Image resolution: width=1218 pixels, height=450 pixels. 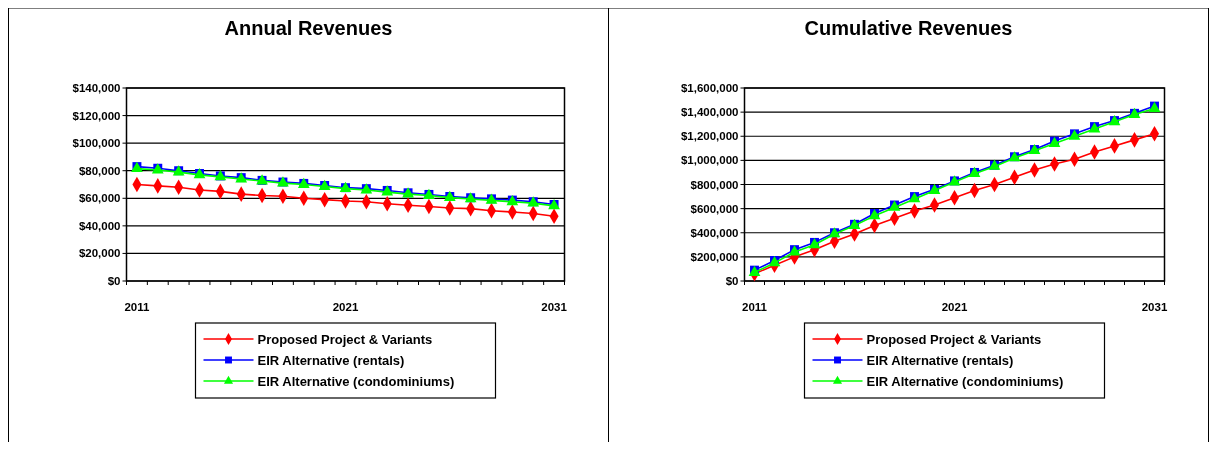 I want to click on y-tick-label: $80,000, so click(x=99, y=170).